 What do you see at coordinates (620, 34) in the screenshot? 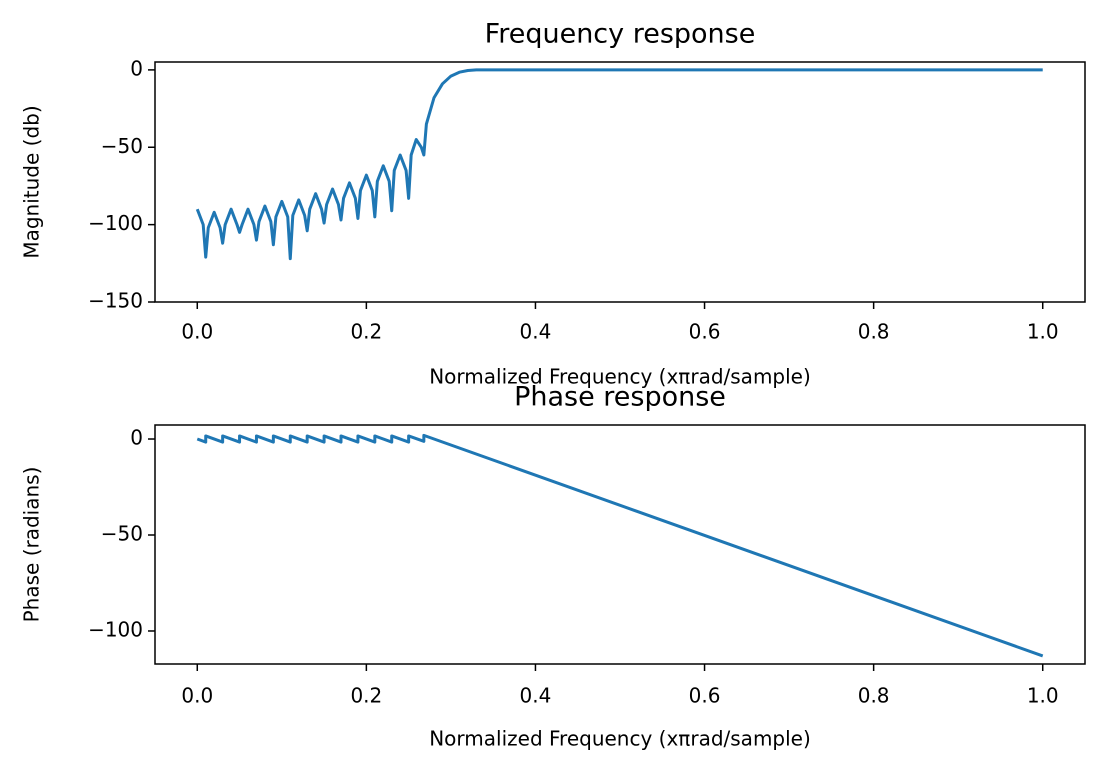
I see `chart-title: Frequency response` at bounding box center [620, 34].